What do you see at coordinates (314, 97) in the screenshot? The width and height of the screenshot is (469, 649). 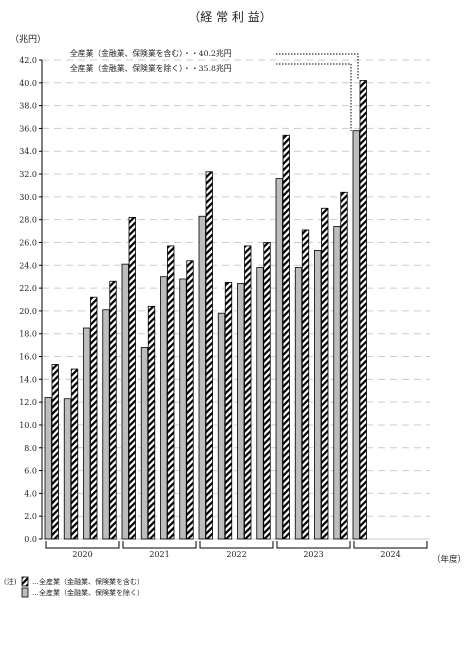 I see `annotation-leader-excluding` at bounding box center [314, 97].